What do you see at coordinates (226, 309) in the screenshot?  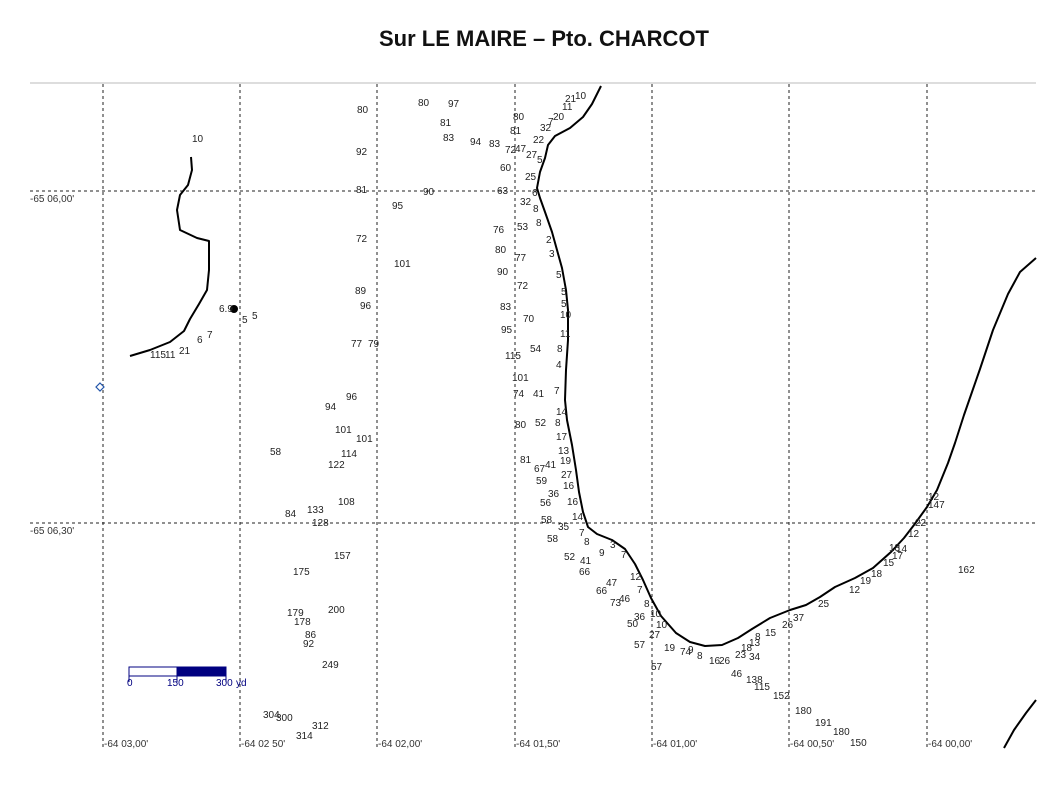 I see `depth-sounding: 6.9` at bounding box center [226, 309].